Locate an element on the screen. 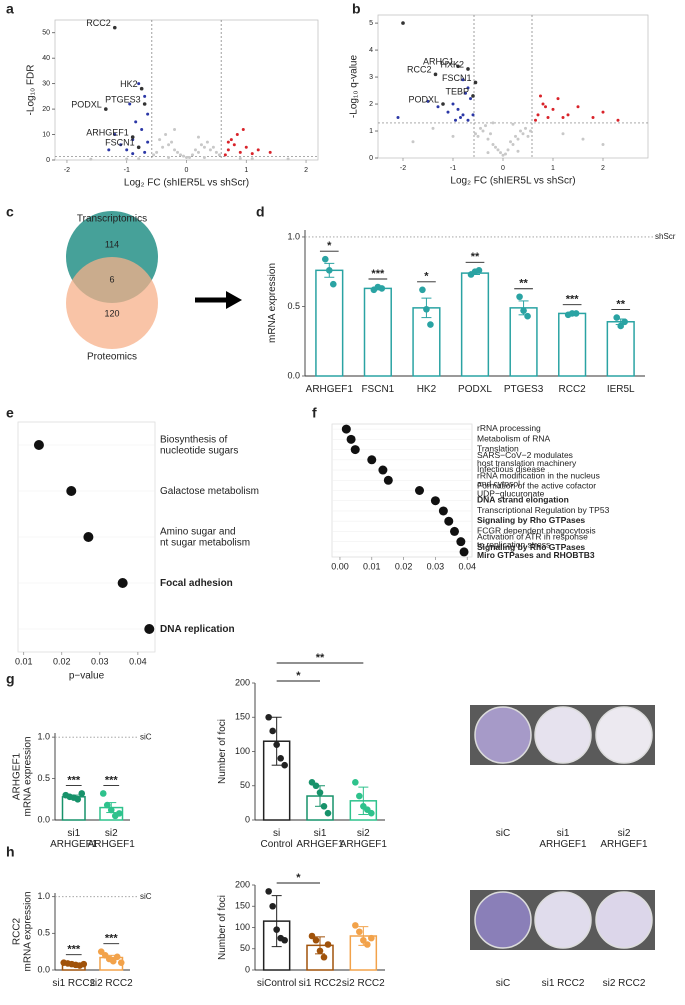 This screenshot has height=1005, width=685. y-tick-label: 200 is located at coordinates (242, 682).